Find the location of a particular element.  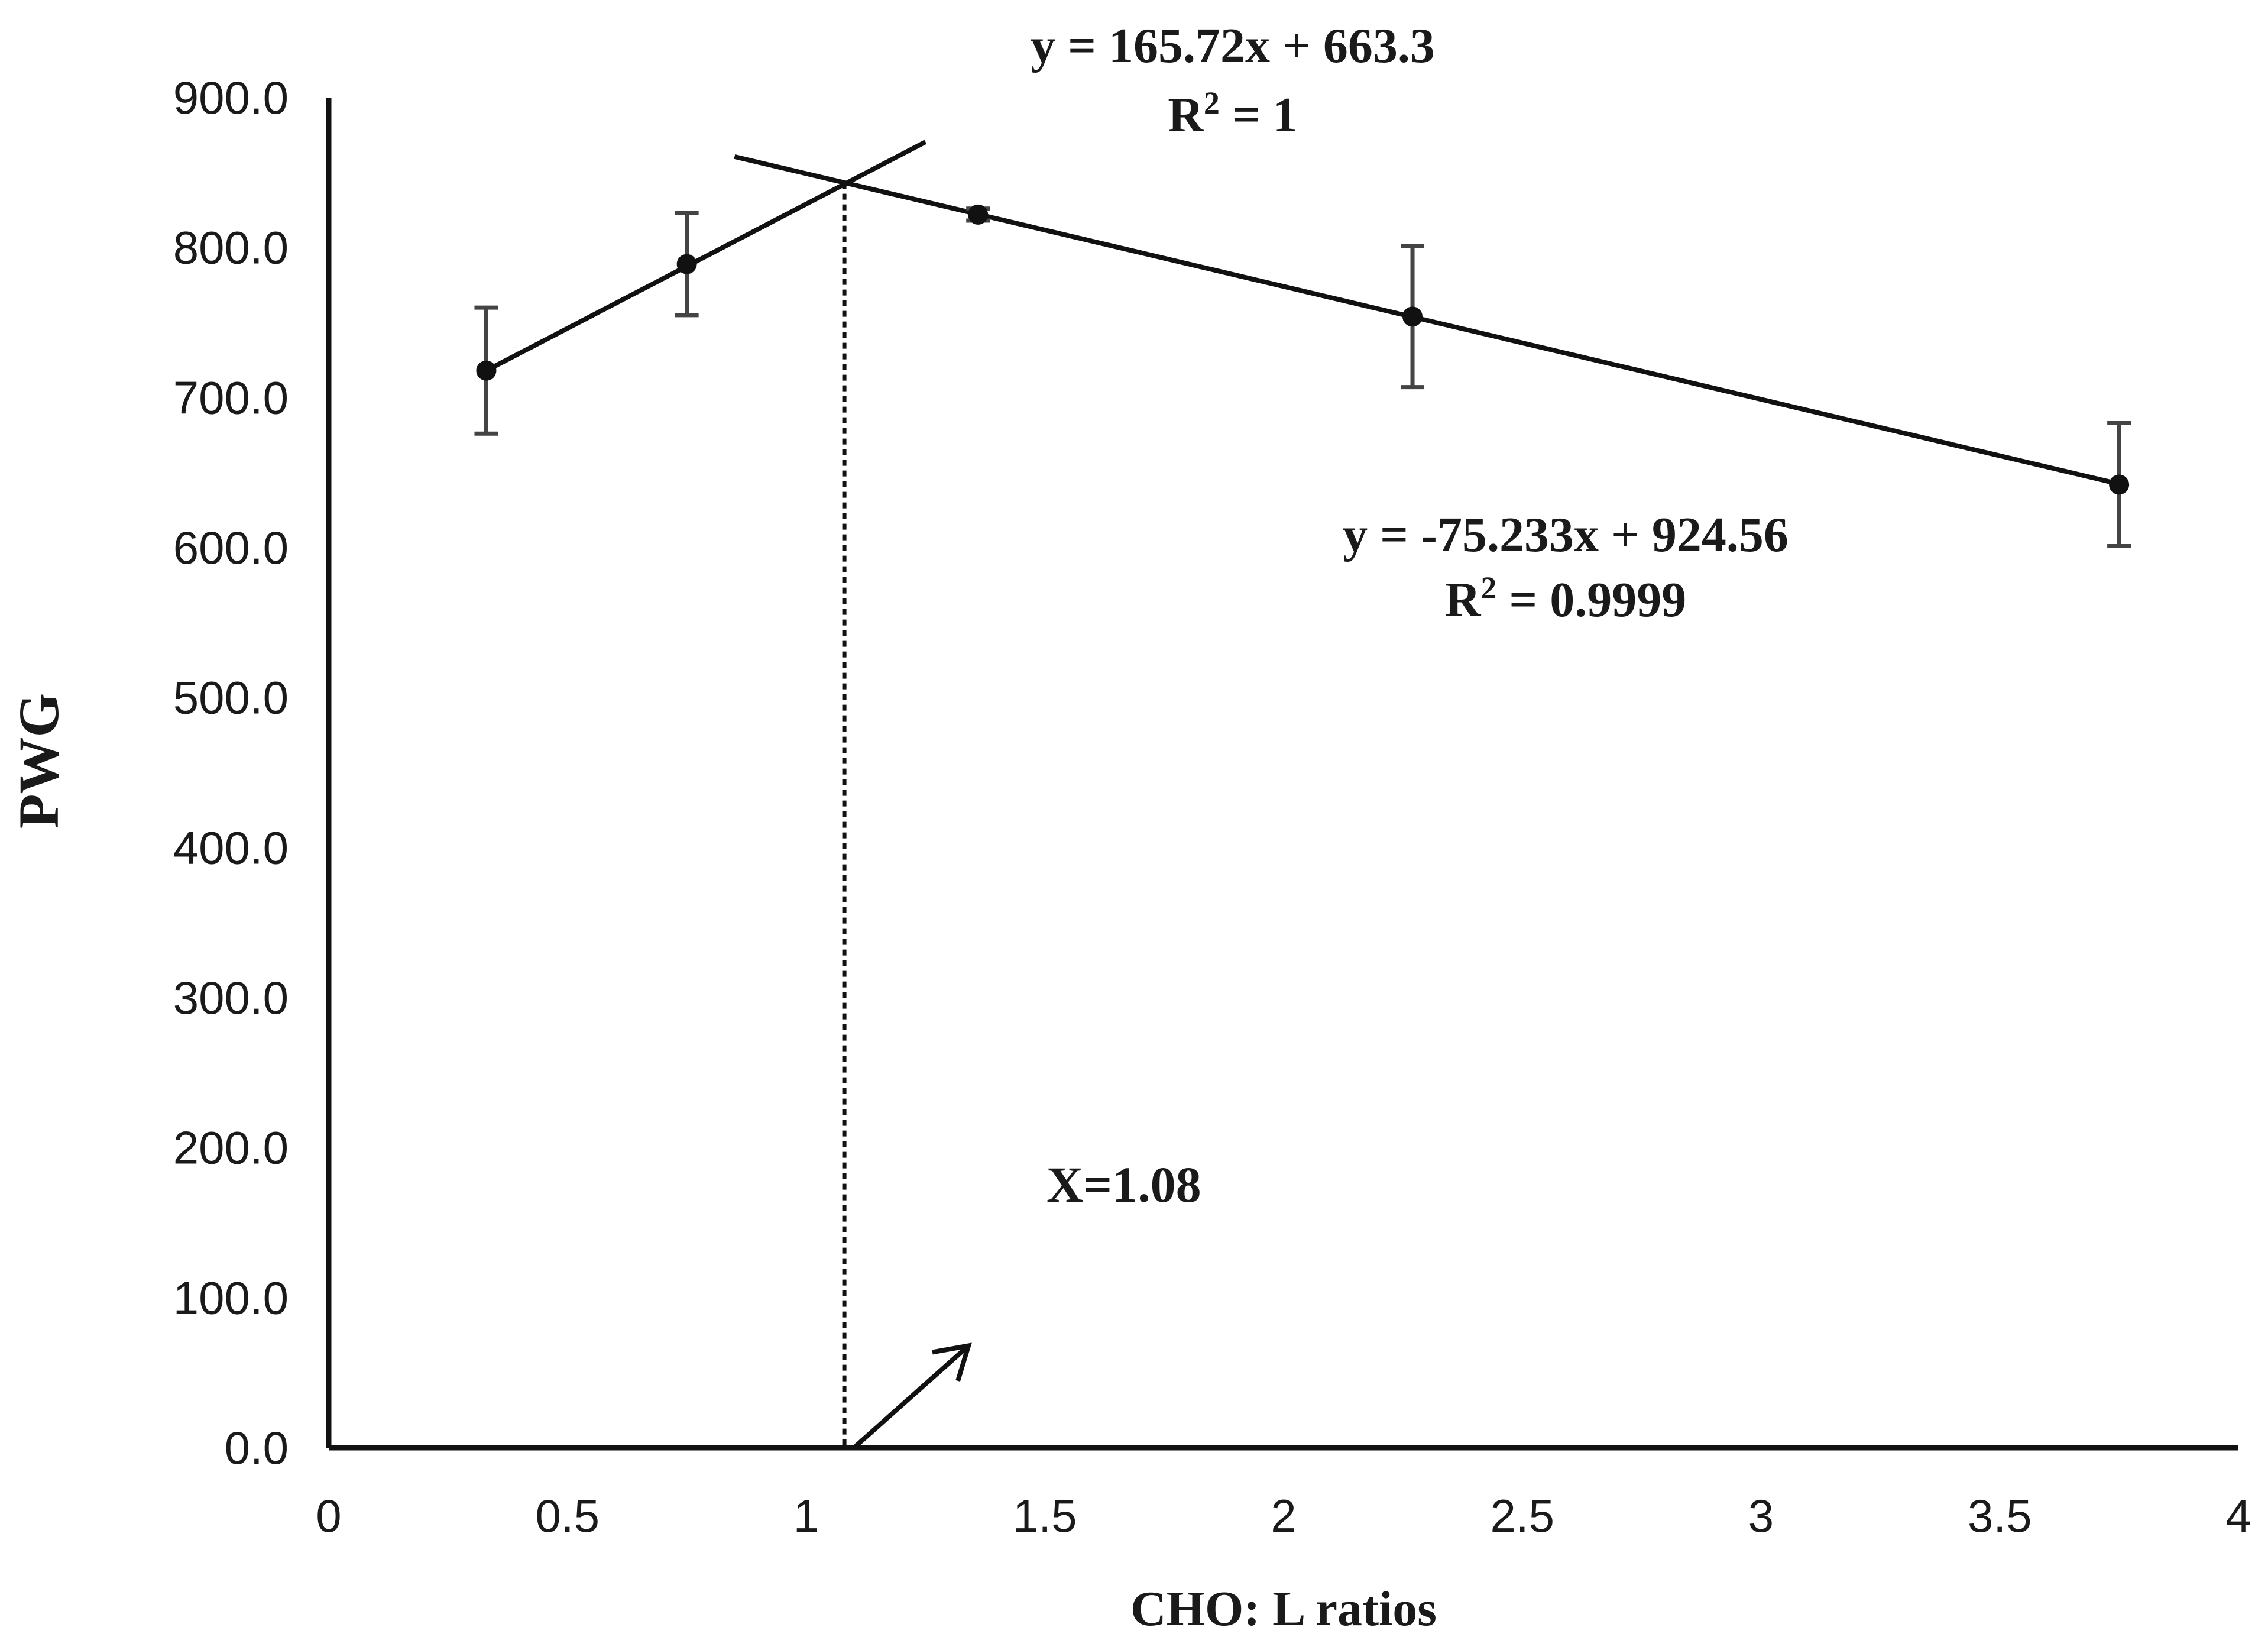

x-tick-label: 4 is located at coordinates (2238, 1516).